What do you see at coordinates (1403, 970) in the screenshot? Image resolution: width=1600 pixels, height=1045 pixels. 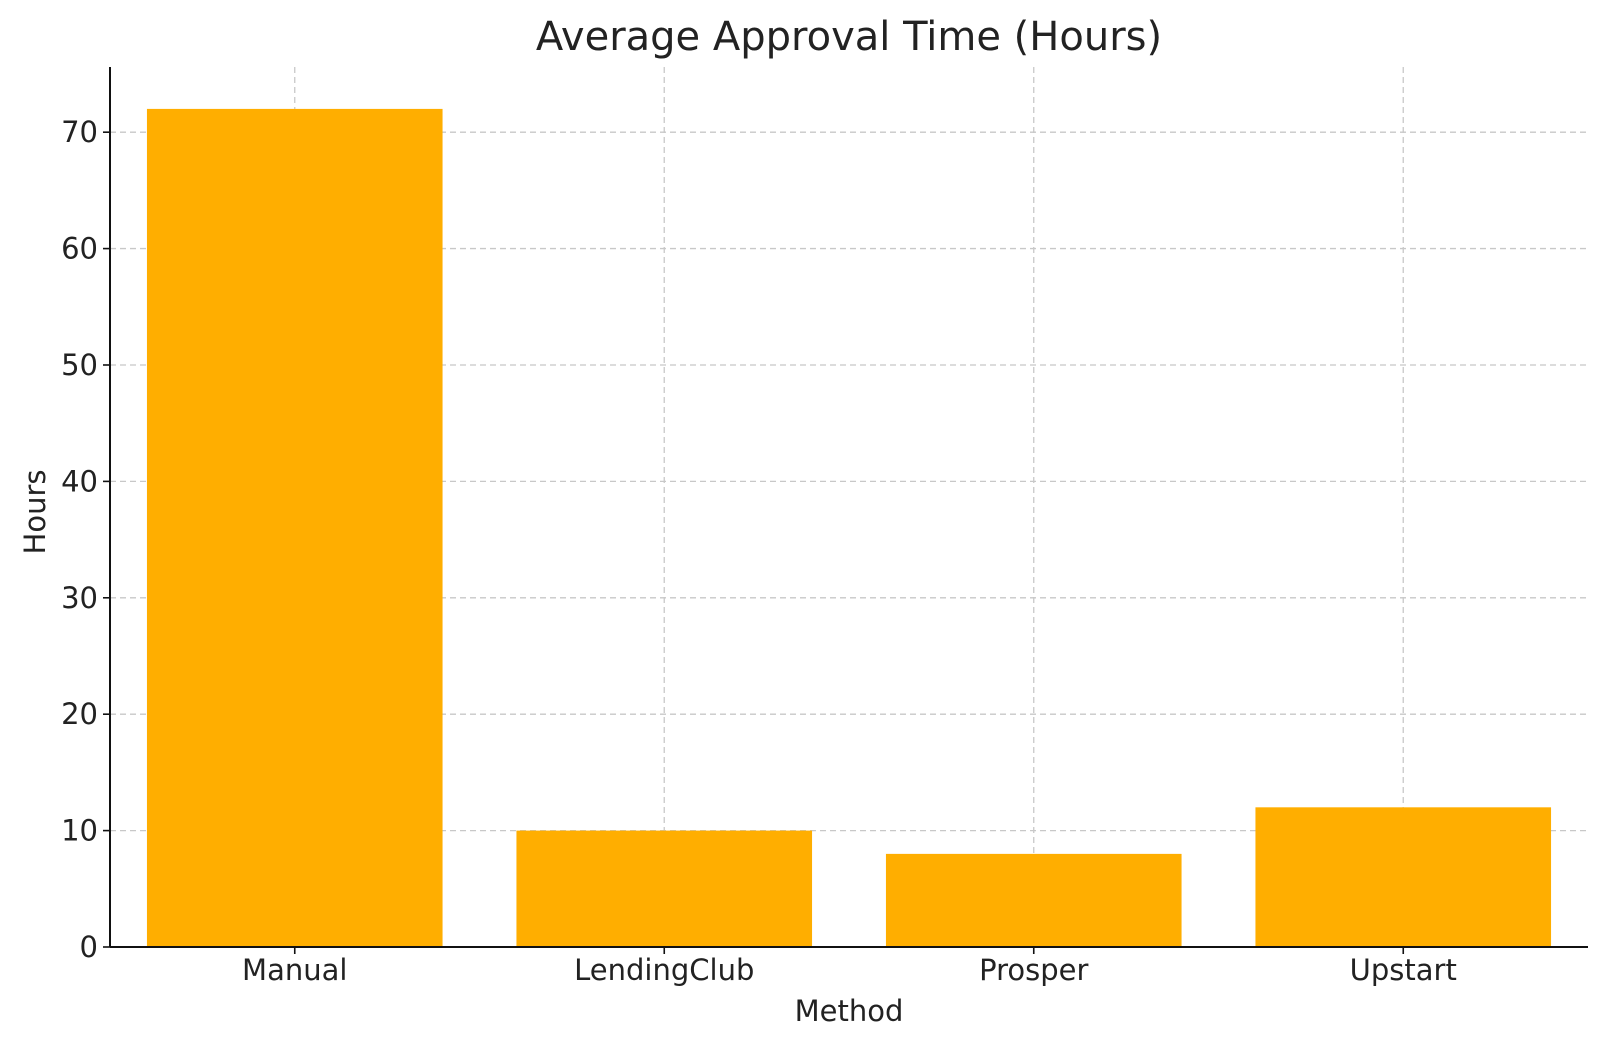 I see `x-tick-label: Upstart` at bounding box center [1403, 970].